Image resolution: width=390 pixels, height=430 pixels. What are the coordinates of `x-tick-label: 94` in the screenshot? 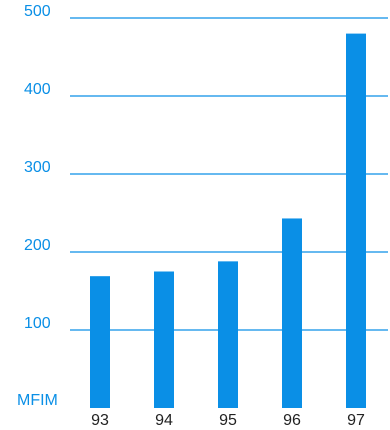 It's located at (164, 420).